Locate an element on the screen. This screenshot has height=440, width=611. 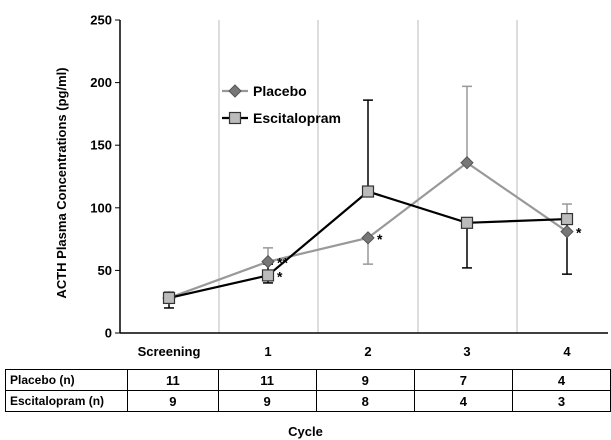
y-tick-label: 250 is located at coordinates (101, 20).